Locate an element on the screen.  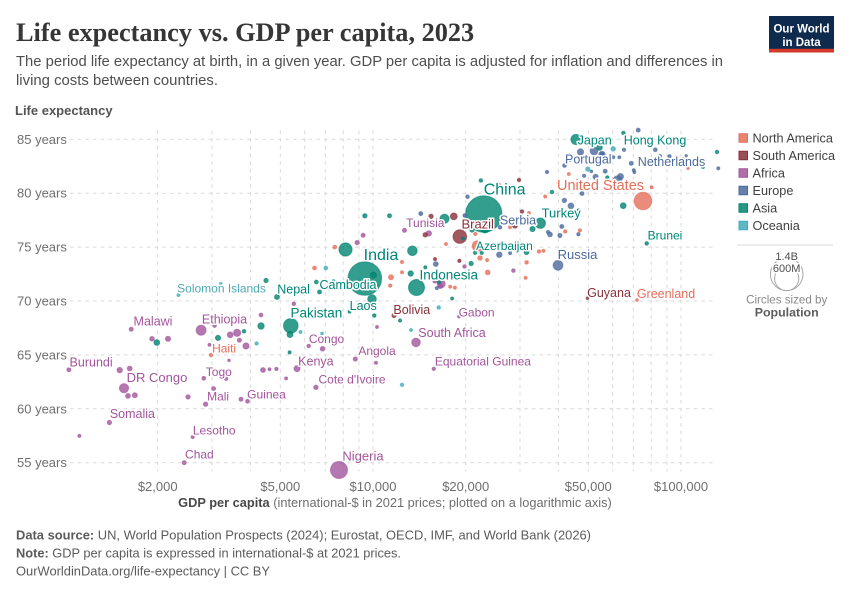
svg-text: DR Congo is located at coordinates (157, 377).